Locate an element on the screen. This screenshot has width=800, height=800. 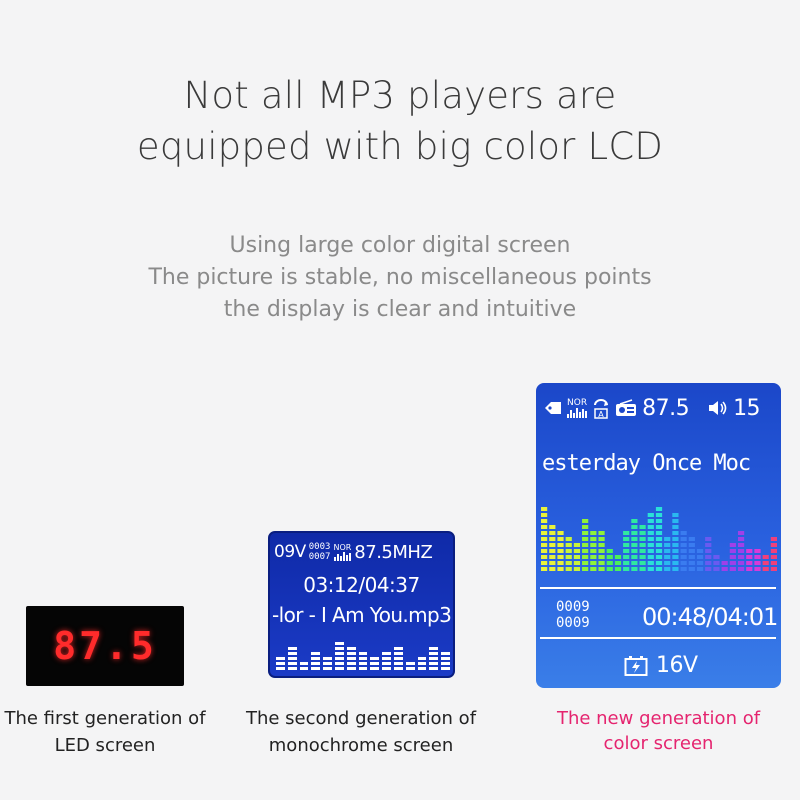
mono-volume: 09V is located at coordinates (290, 552).